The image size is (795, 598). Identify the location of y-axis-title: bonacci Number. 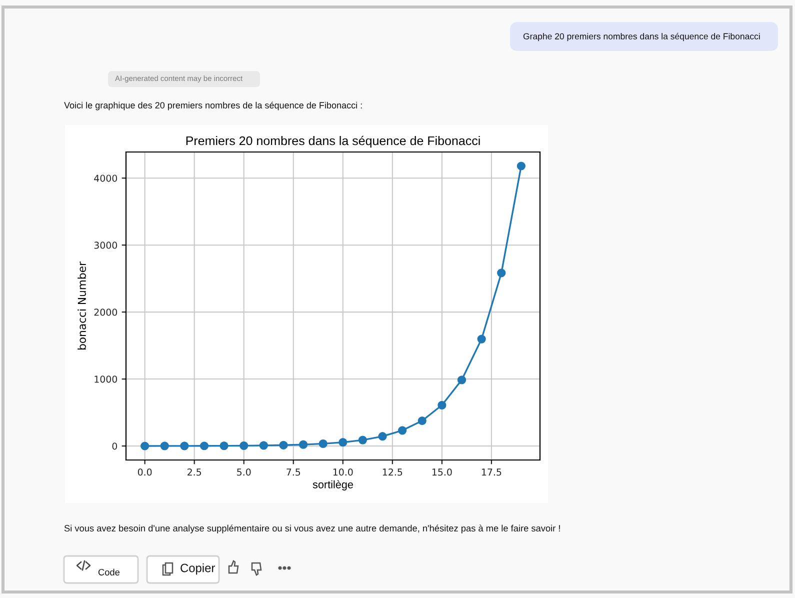
(82, 306).